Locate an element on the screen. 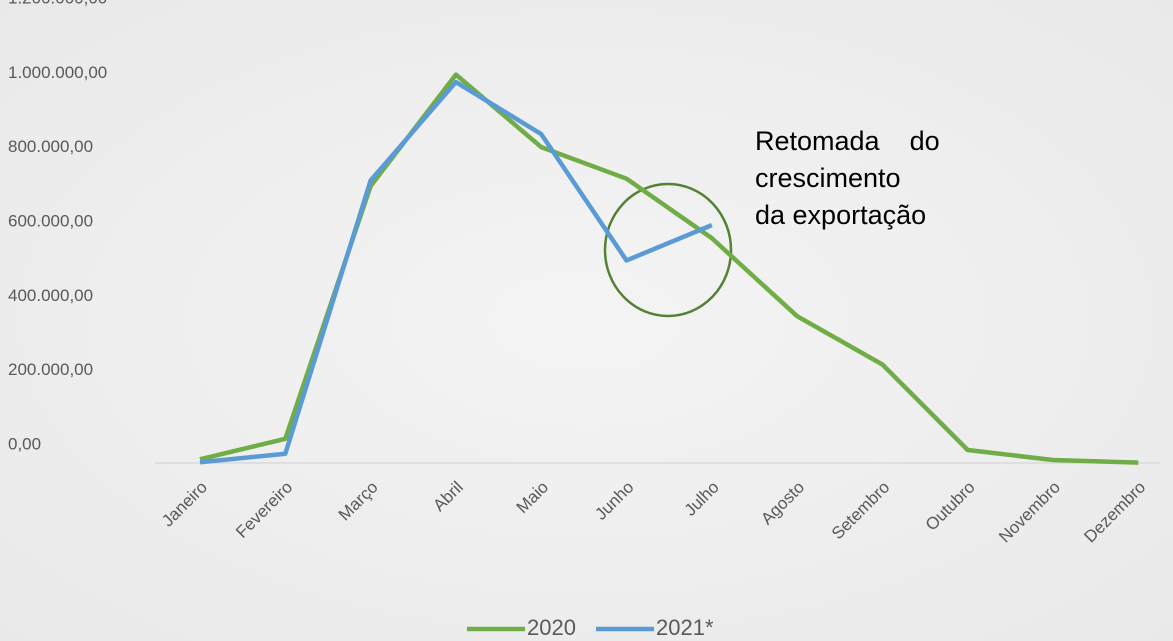 This screenshot has height=641, width=1173. x-tick-label: Dezembro is located at coordinates (1114, 512).